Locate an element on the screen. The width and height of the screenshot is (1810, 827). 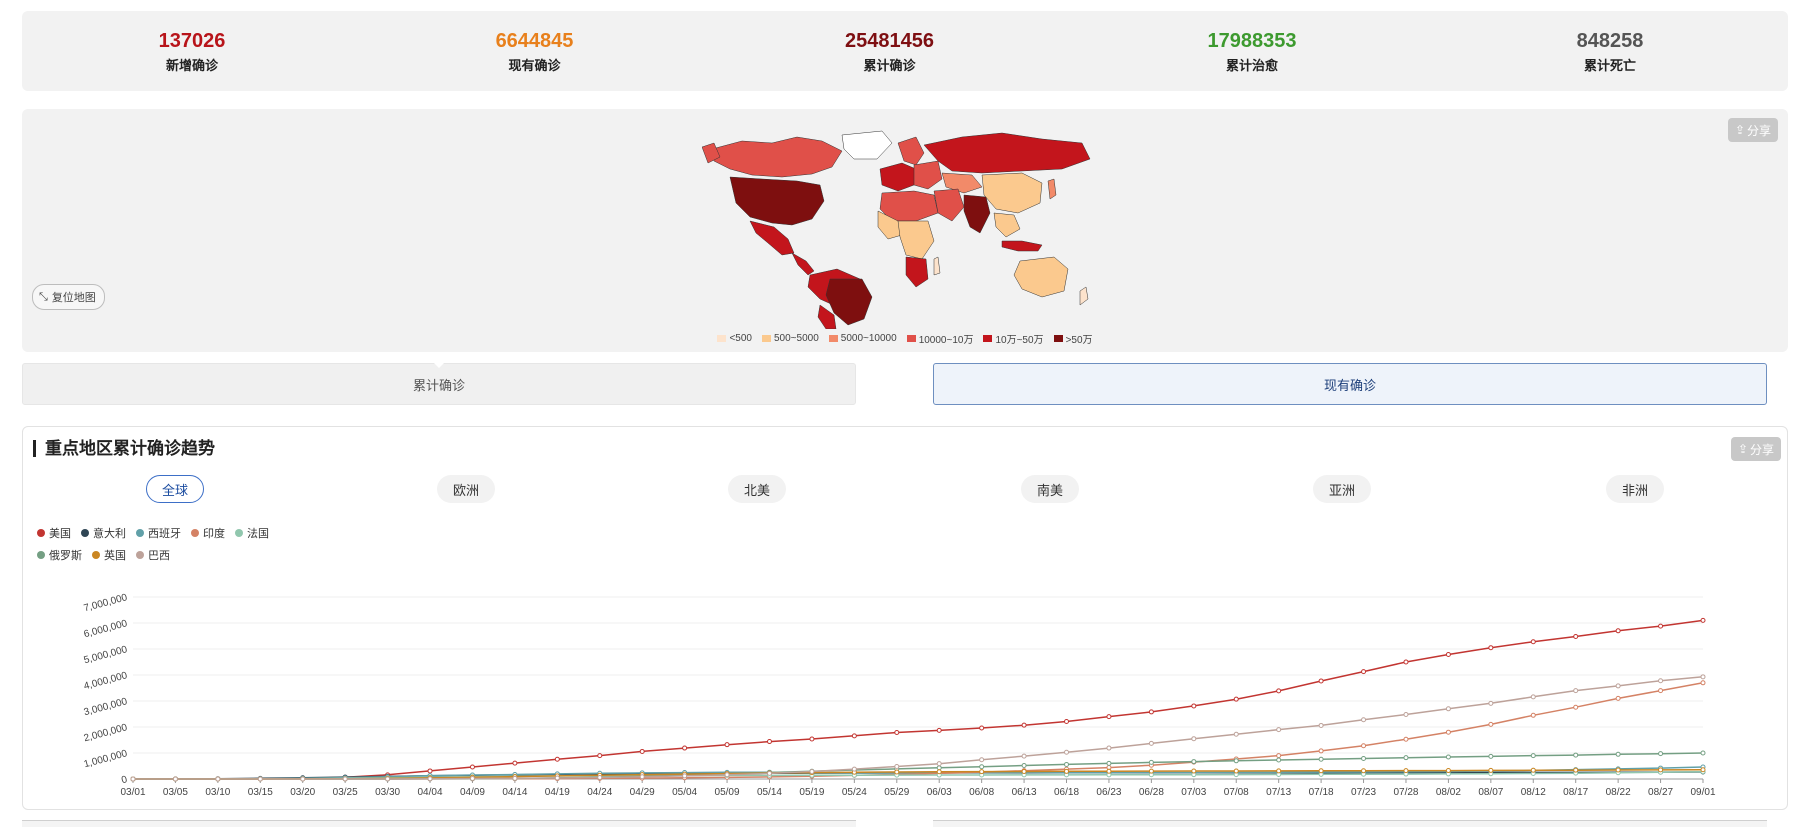
map-region-russia is located at coordinates (1007, 153).